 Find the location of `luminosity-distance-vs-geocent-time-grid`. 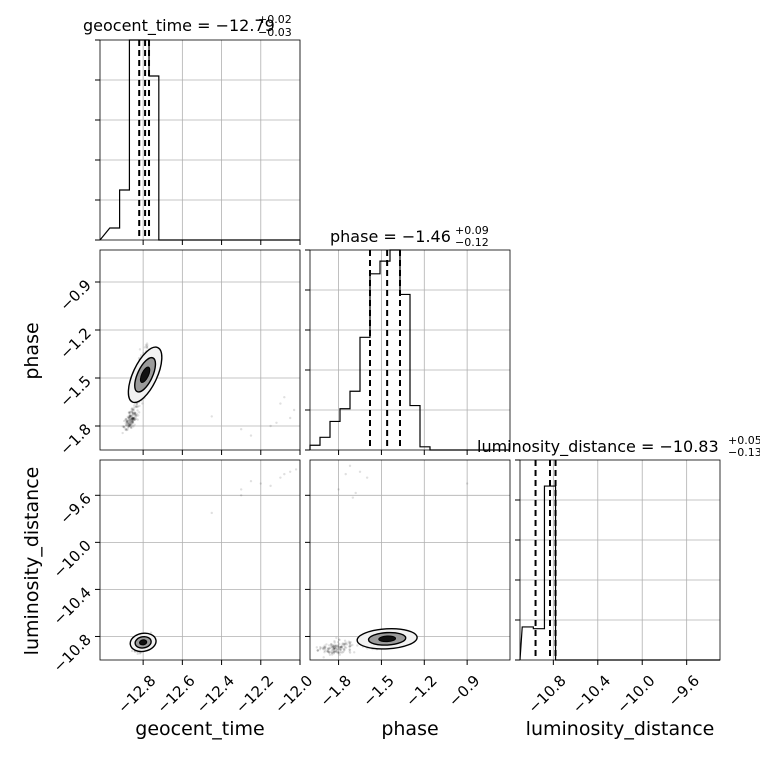

luminosity-distance-vs-geocent-time-grid is located at coordinates (200, 560).